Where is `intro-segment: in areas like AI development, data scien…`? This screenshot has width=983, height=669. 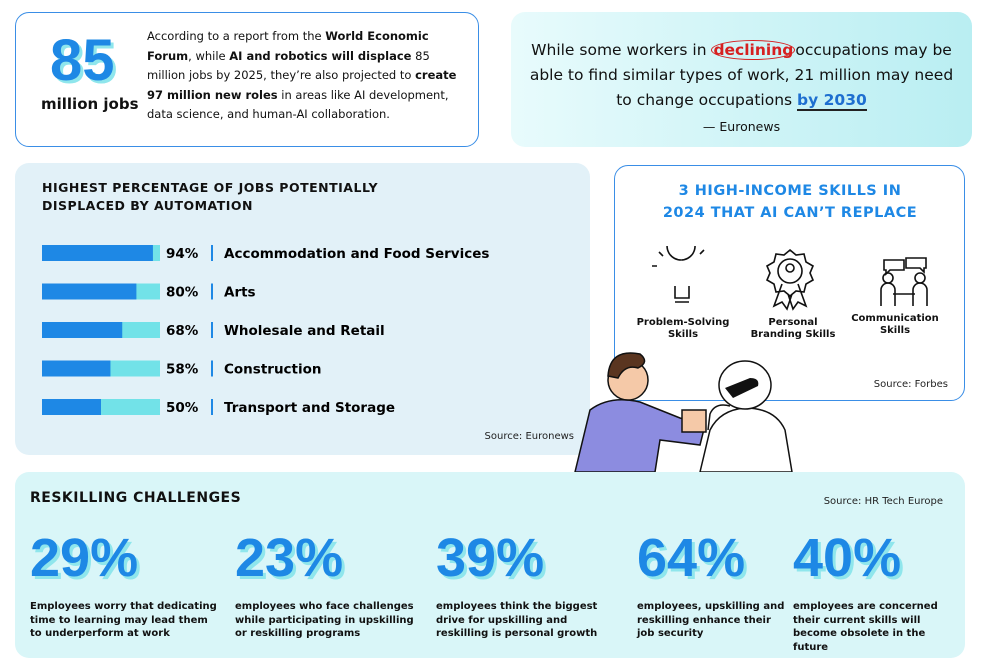
intro-segment: in areas like AI development, data scien… is located at coordinates (298, 104).